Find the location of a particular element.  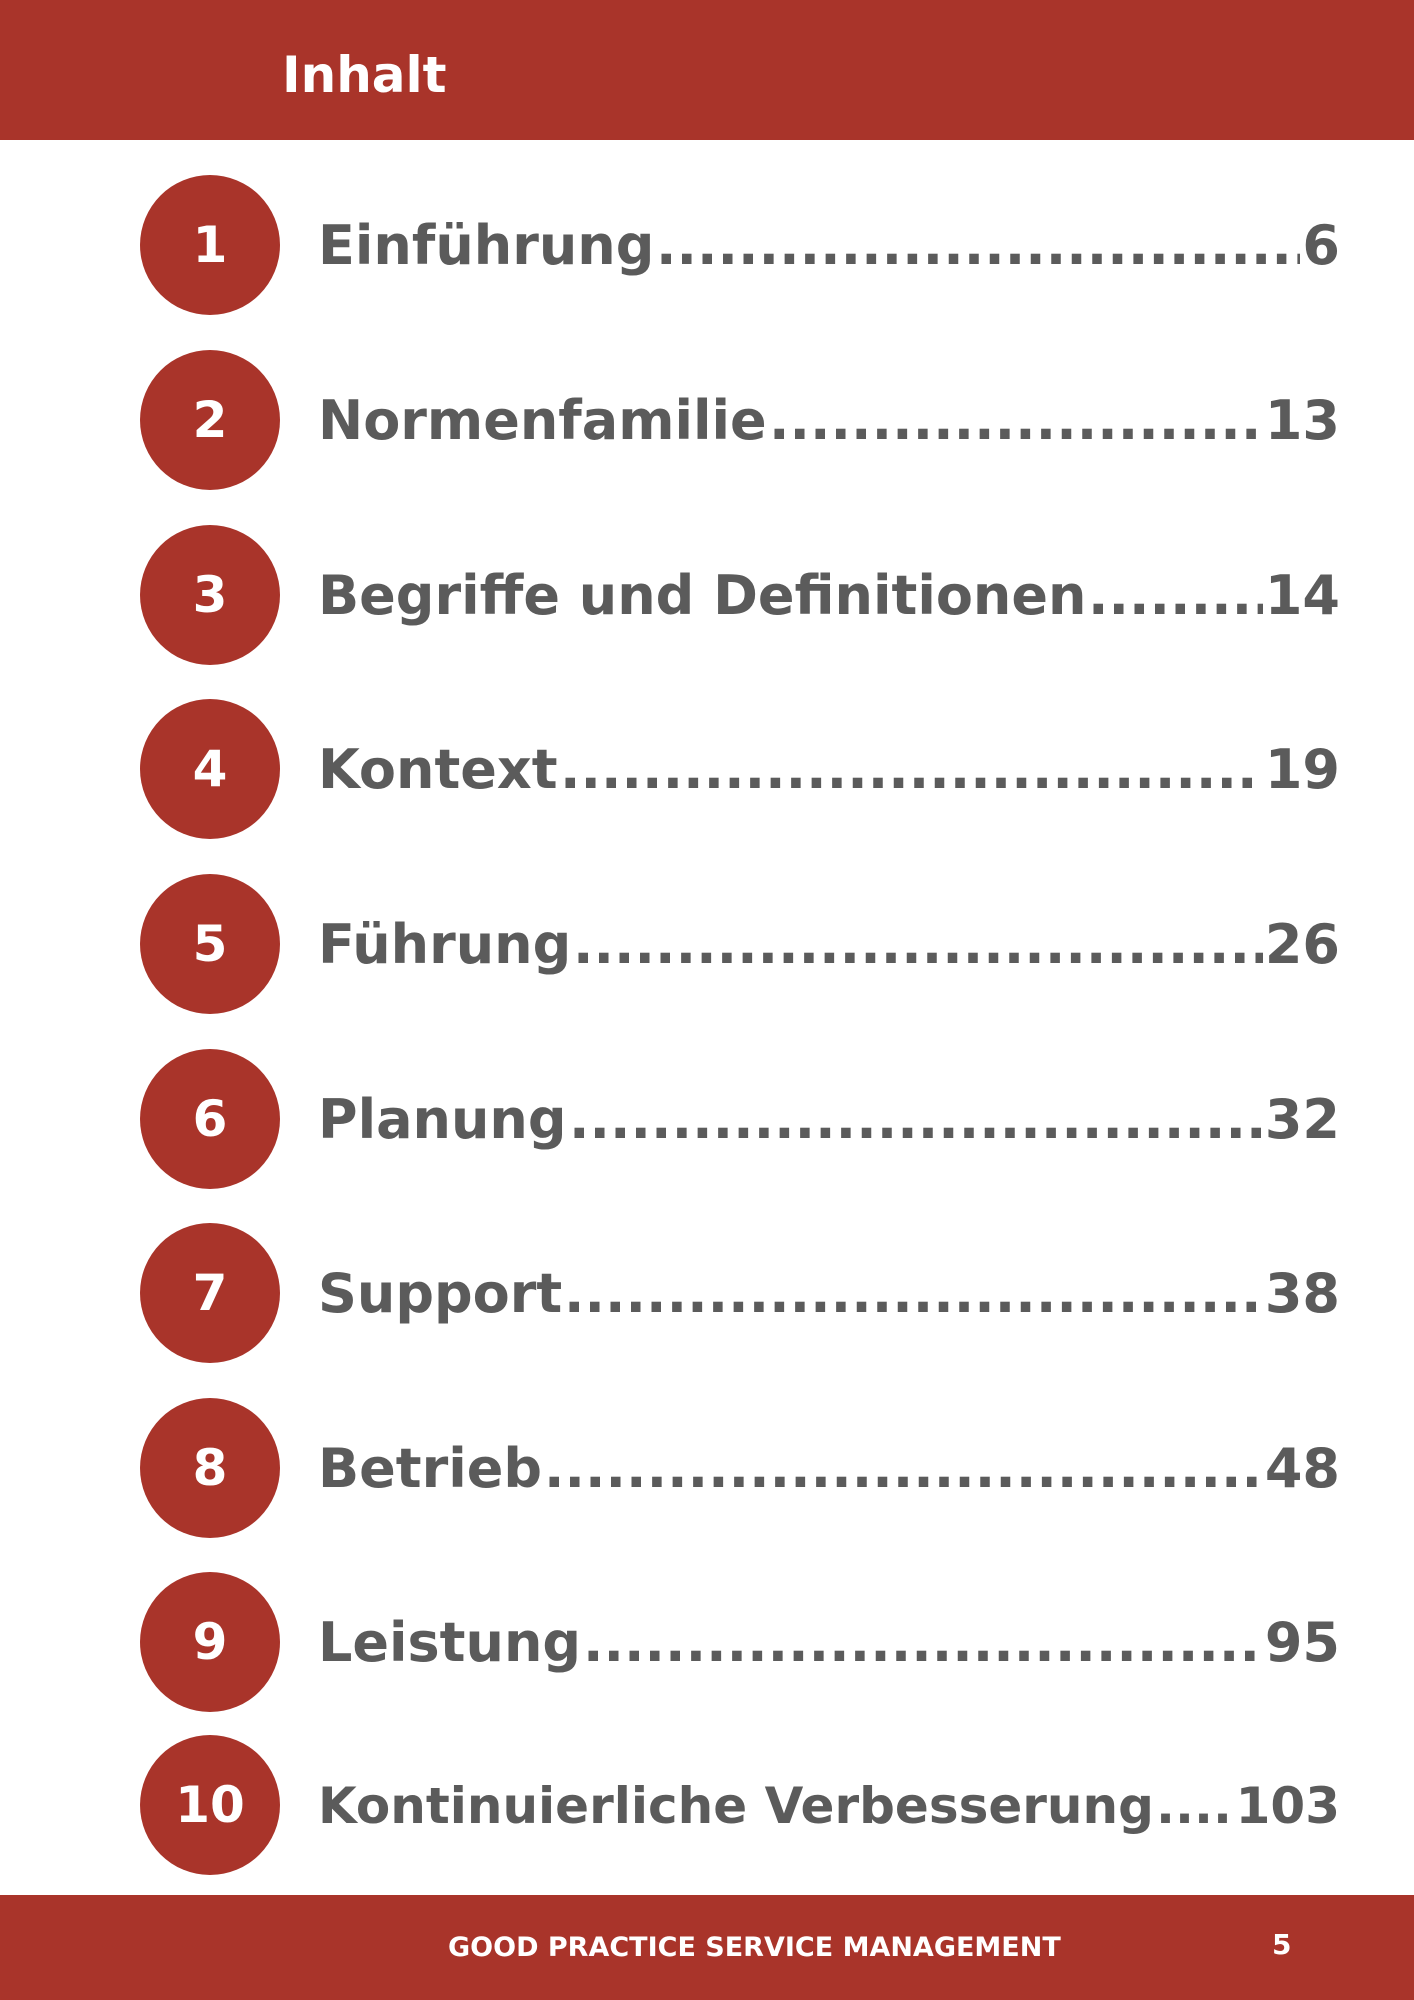

chapter-title: Support is located at coordinates (440, 1293).